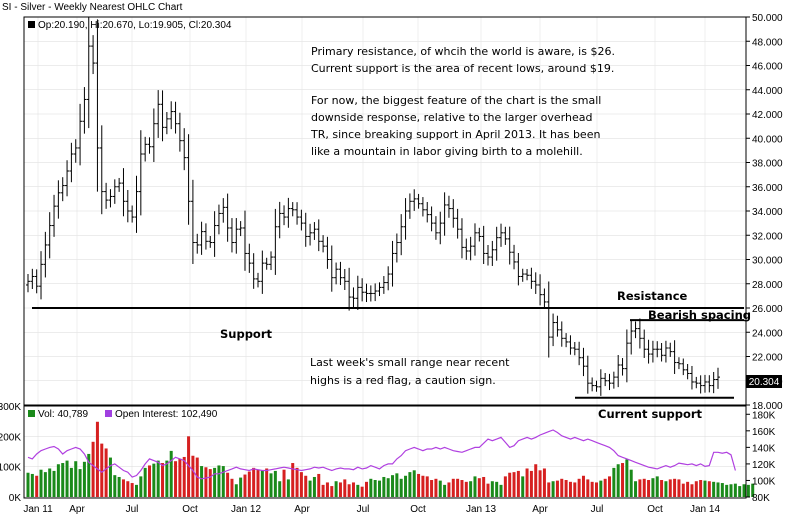 This screenshot has width=800, height=532. Describe the element at coordinates (761, 498) in the screenshot. I see `oi-tick-label: 80K` at that location.